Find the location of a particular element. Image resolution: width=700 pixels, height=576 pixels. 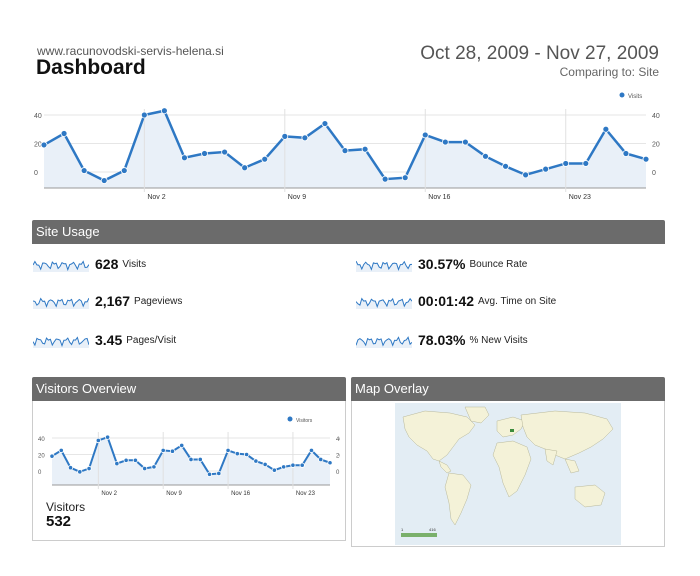

greenland-landmass is located at coordinates (477, 415).